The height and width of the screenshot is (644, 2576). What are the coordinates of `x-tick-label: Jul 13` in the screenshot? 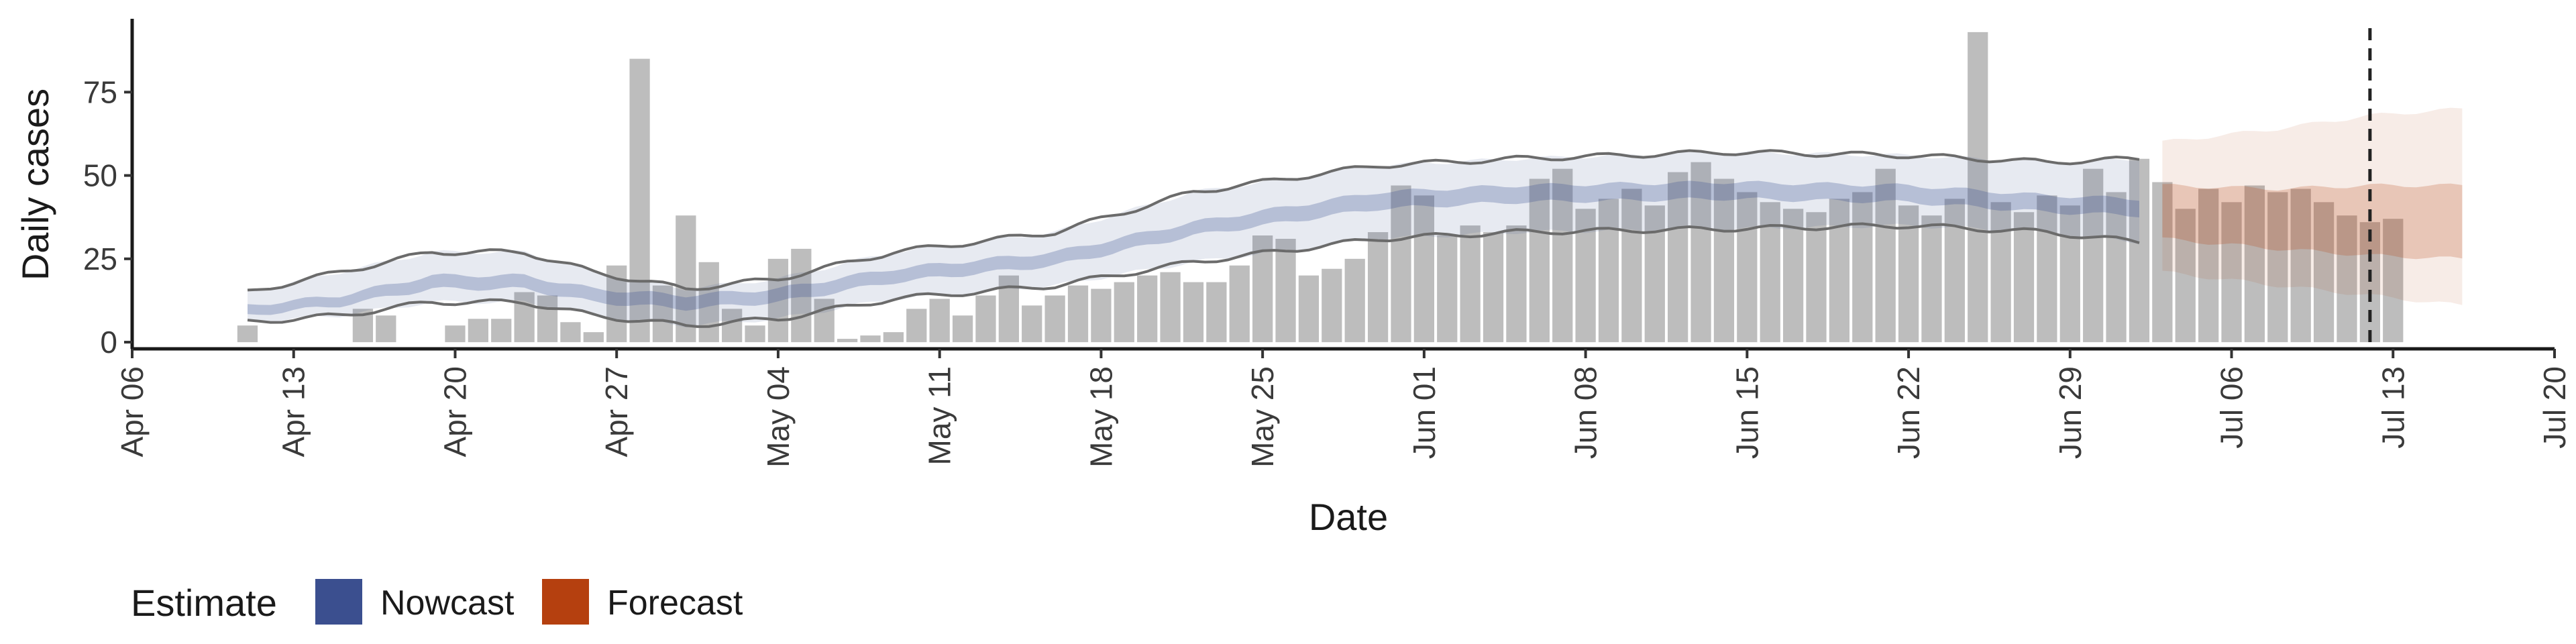 It's located at (2392, 407).